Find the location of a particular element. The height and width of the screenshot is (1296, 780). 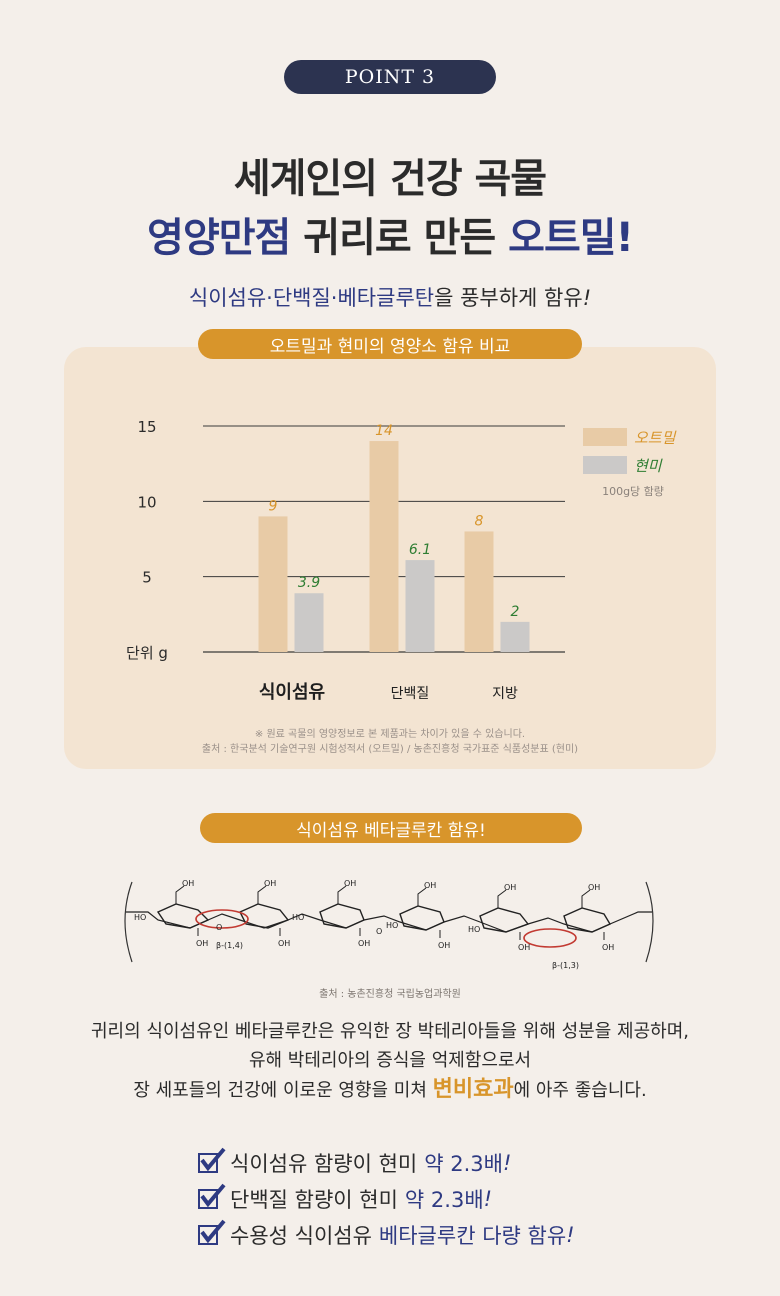

headline-line2: 영양만점 귀리로 만든 오트밀! is located at coordinates (390, 234).